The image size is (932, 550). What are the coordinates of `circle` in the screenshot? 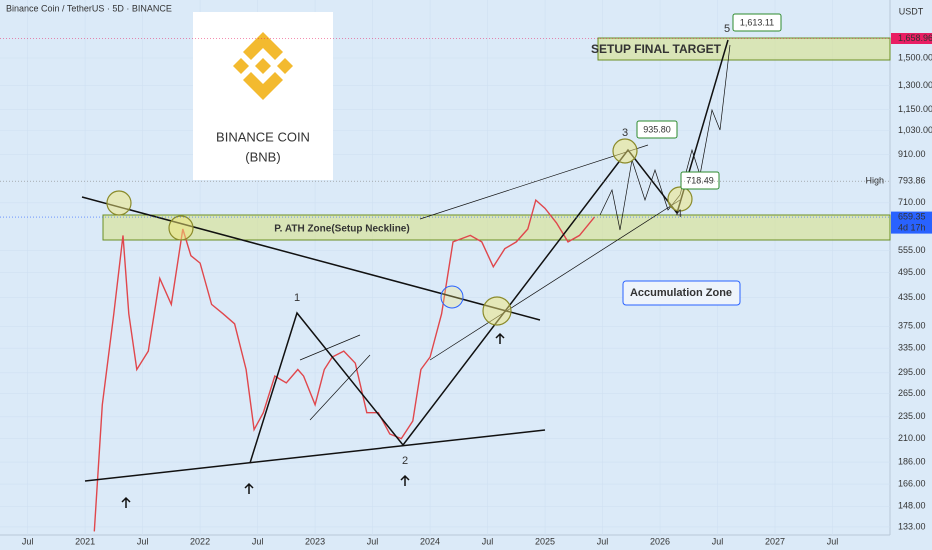 It's located at (452, 297).